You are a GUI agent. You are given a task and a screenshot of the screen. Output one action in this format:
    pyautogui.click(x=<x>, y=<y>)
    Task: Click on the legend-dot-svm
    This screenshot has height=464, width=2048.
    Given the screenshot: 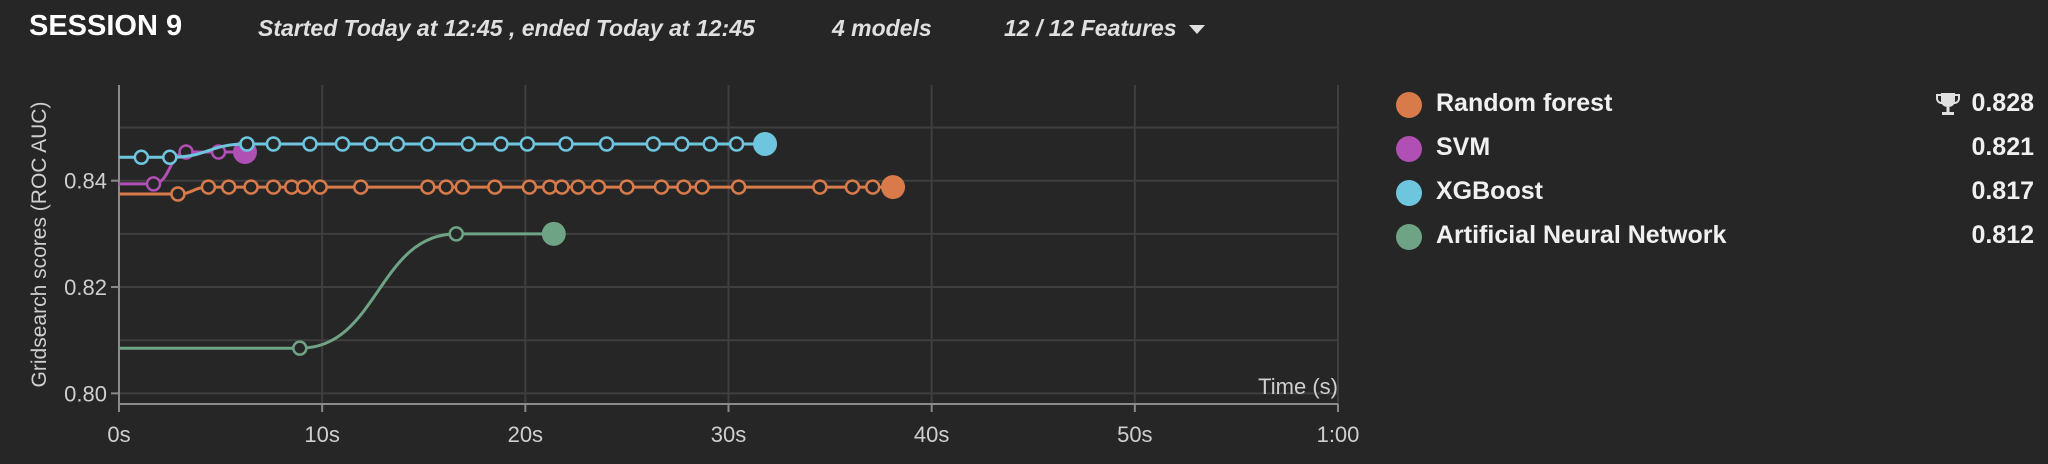 What is the action you would take?
    pyautogui.click(x=1409, y=149)
    